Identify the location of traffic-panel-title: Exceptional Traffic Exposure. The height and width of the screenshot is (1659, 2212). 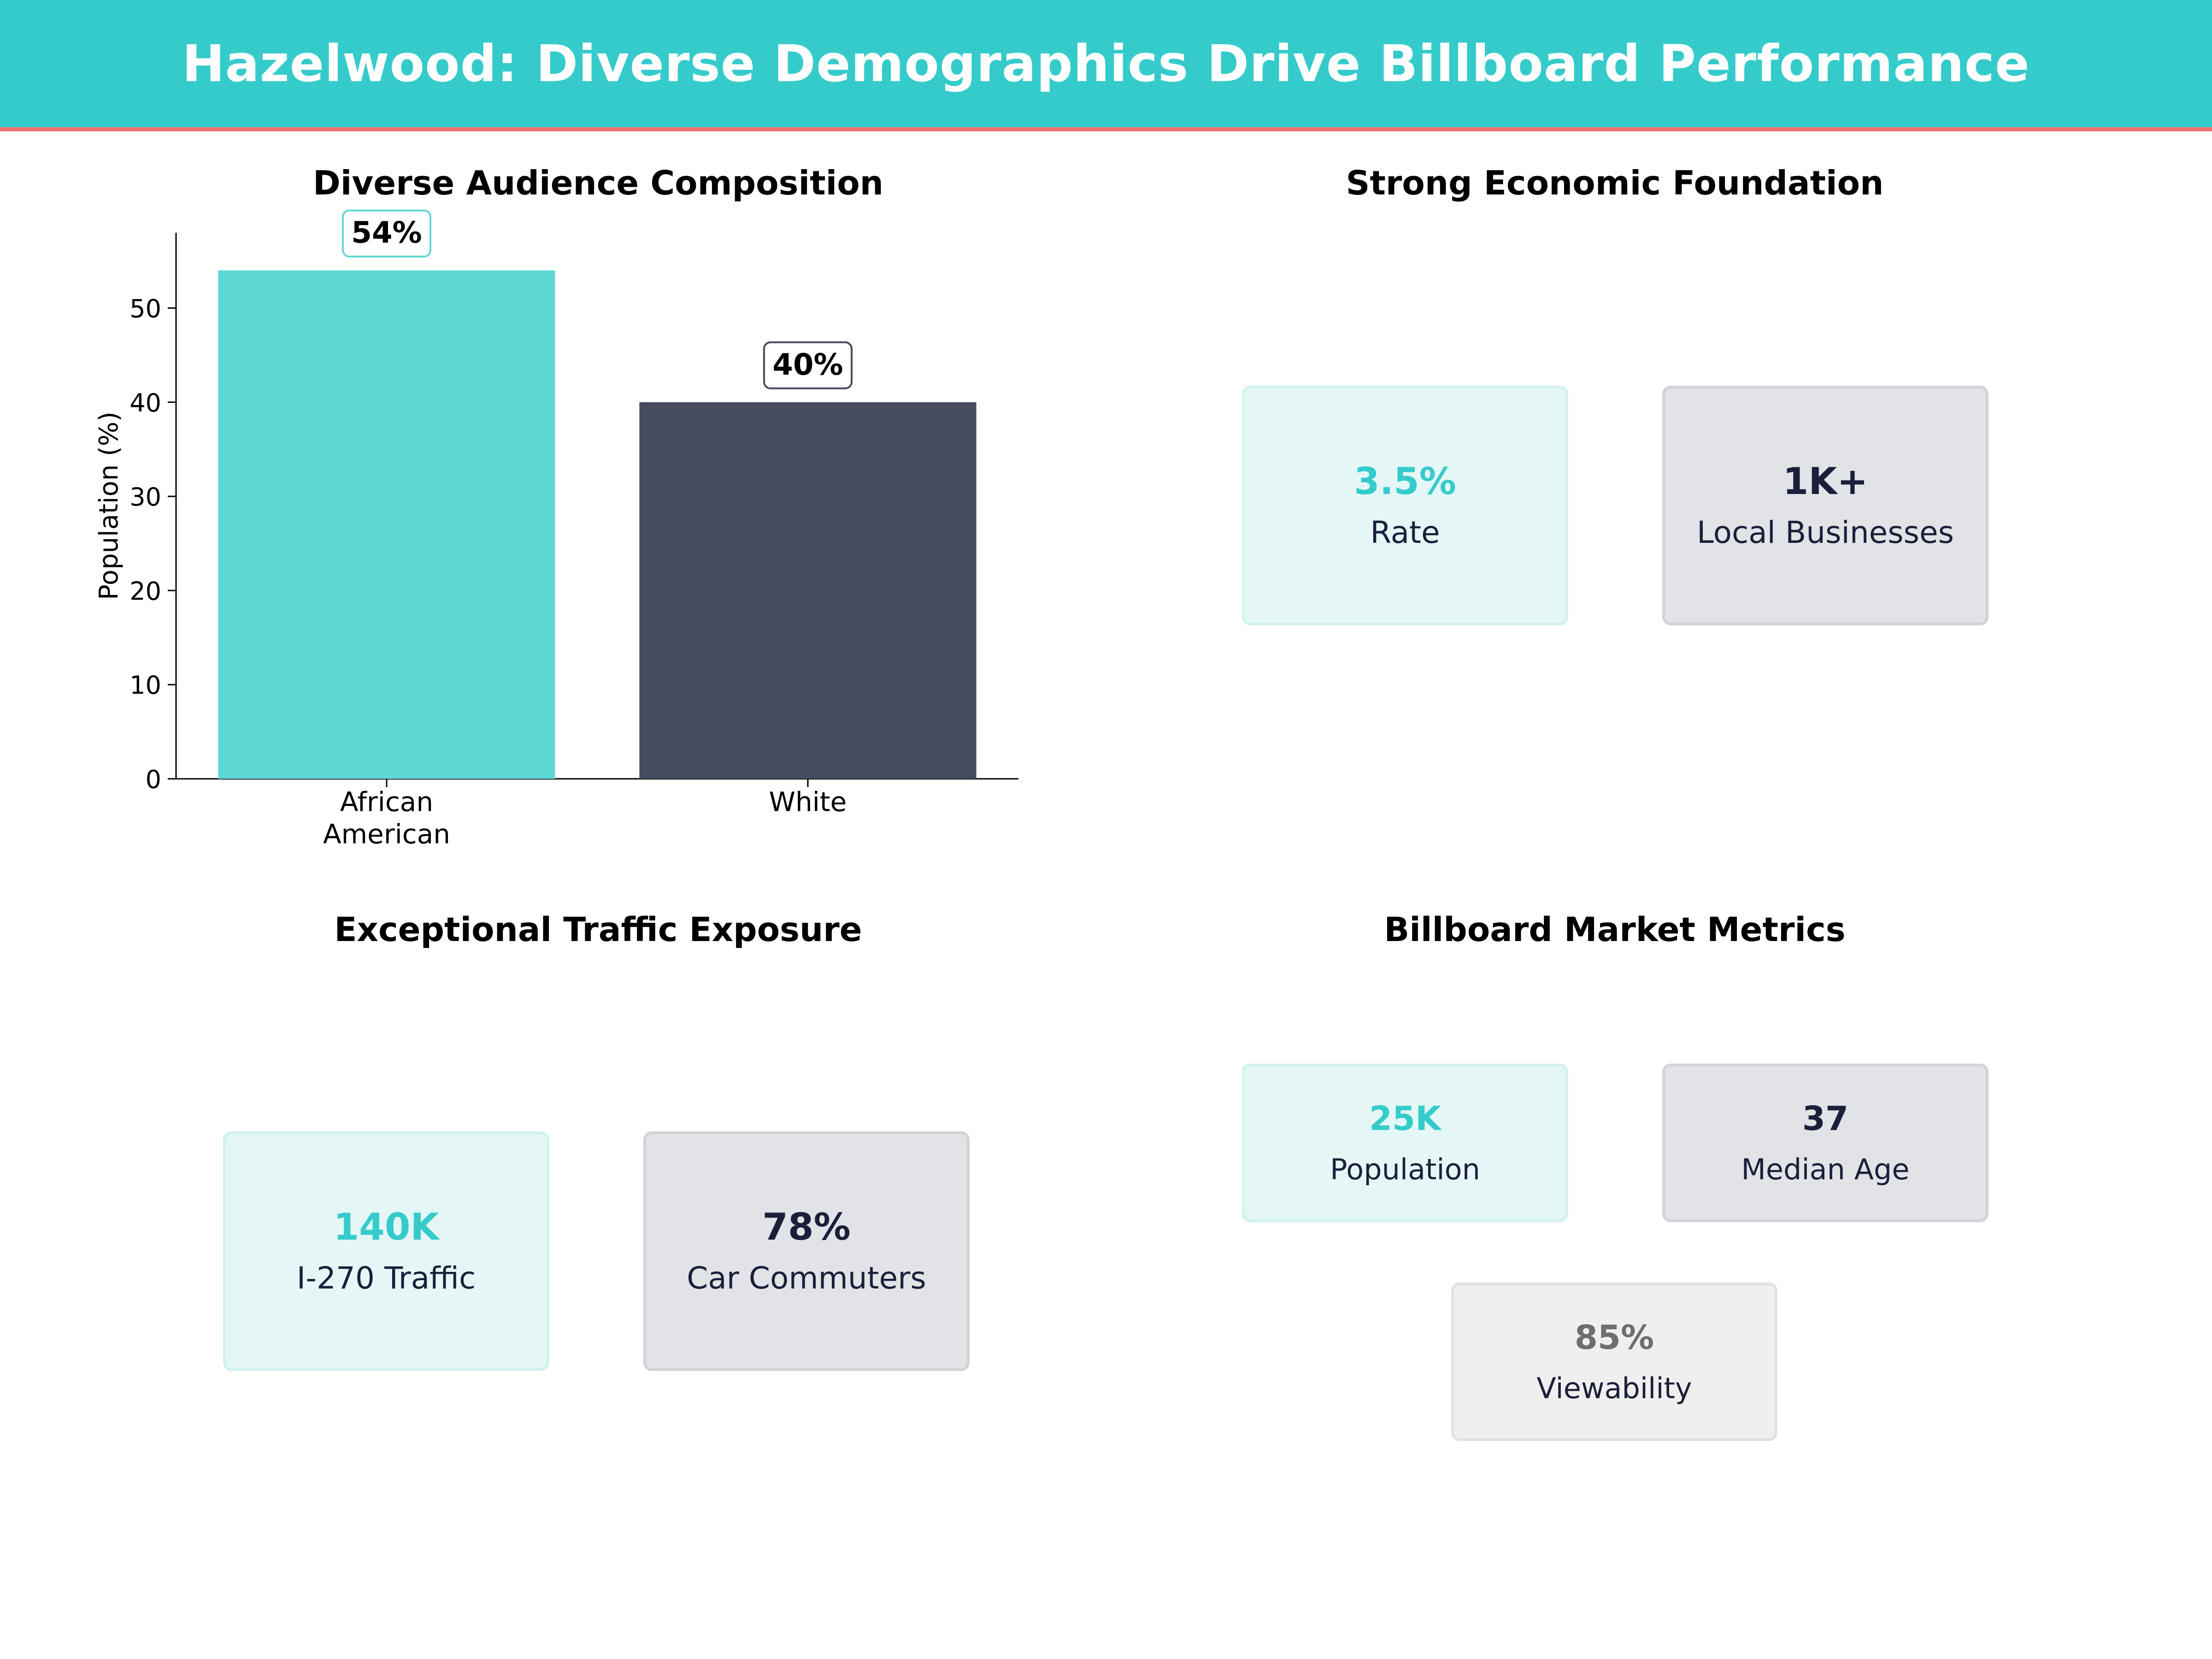
(598, 929).